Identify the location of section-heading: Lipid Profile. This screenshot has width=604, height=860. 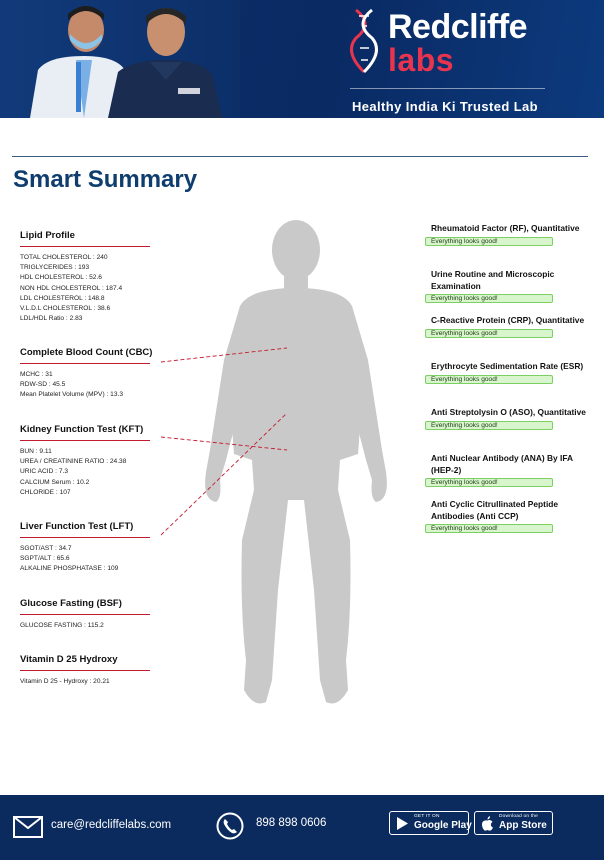
(85, 238).